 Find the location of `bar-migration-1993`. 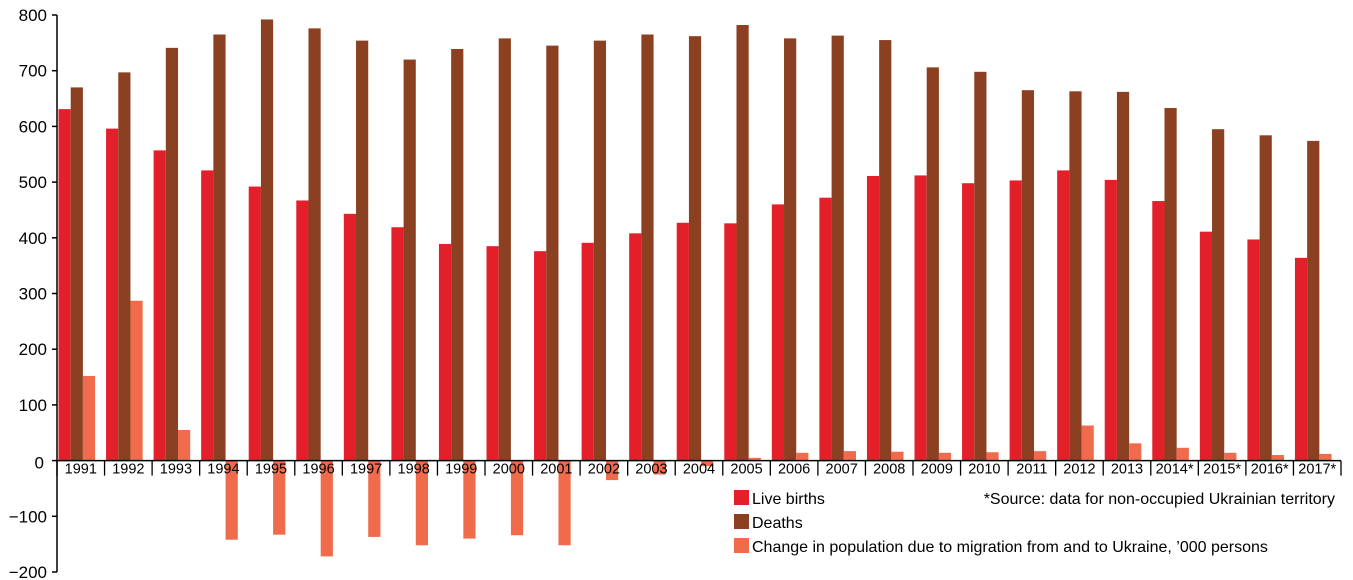

bar-migration-1993 is located at coordinates (184, 445).